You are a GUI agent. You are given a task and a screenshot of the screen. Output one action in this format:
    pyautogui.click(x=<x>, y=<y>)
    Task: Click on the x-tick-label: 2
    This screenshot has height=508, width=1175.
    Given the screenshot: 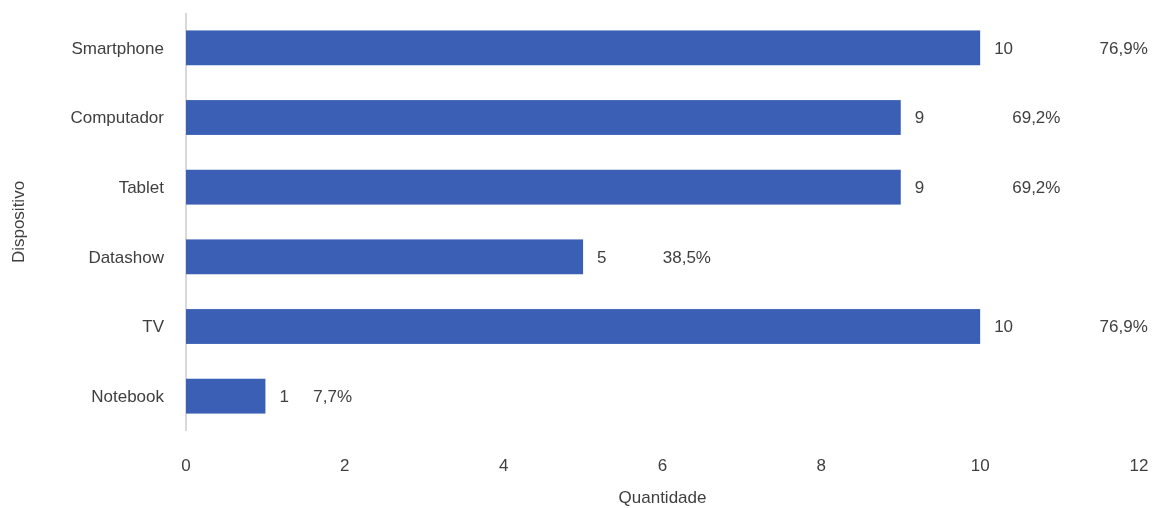 What is the action you would take?
    pyautogui.click(x=345, y=465)
    